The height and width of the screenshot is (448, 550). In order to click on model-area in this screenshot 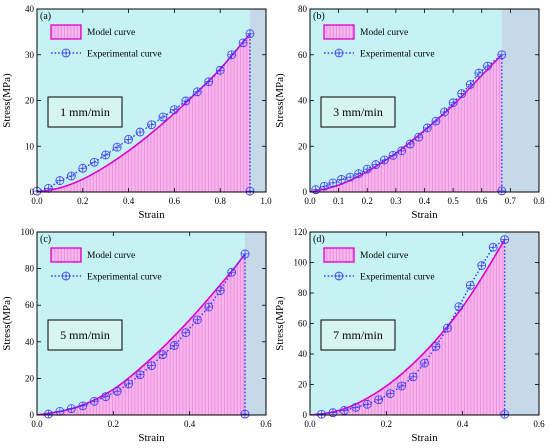, I will do `click(143, 112)`.